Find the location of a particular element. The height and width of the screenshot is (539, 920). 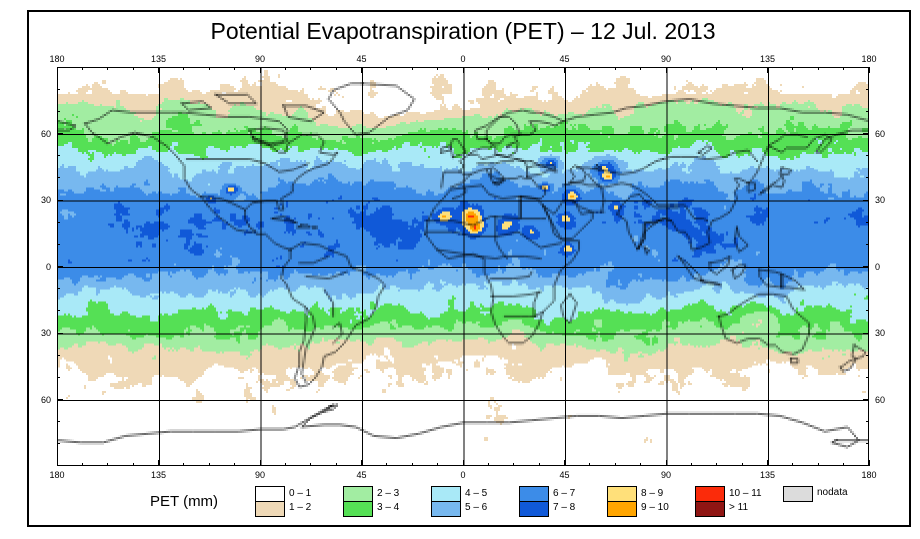

legend-label-stack: 6 – 7 7 – 8 is located at coordinates (564, 500).